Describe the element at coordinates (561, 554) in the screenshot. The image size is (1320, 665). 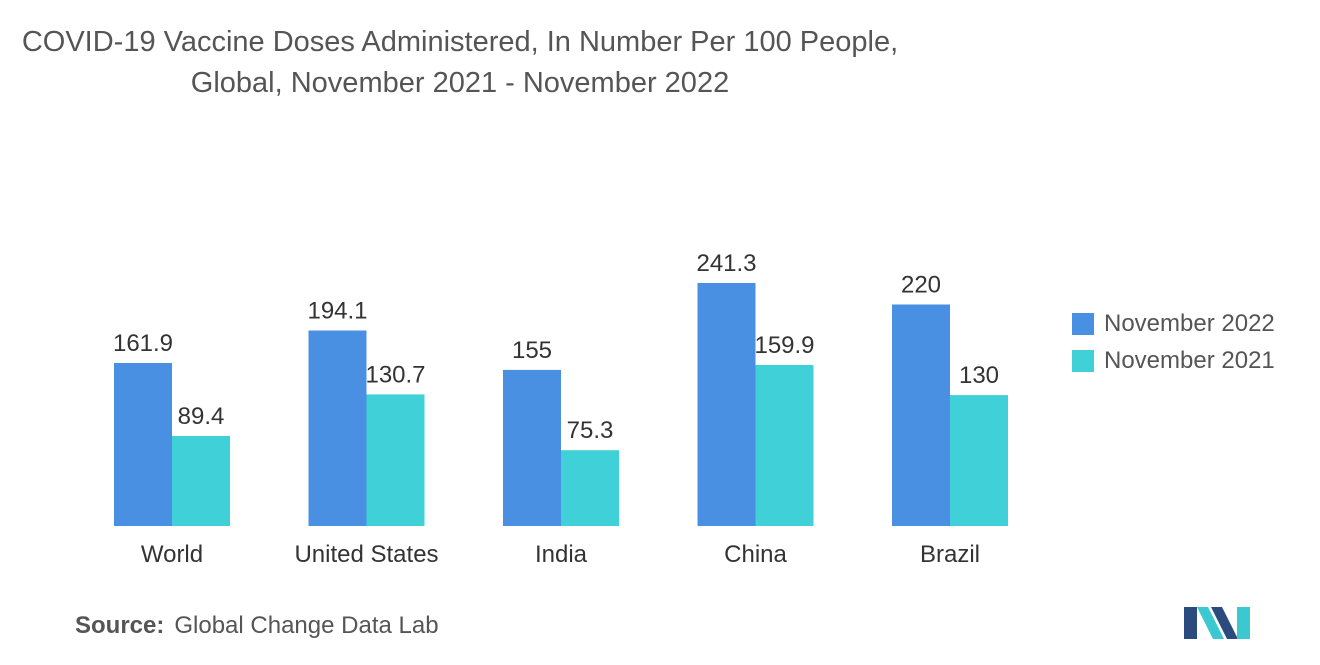
I see `x-tick-label-india: India` at that location.